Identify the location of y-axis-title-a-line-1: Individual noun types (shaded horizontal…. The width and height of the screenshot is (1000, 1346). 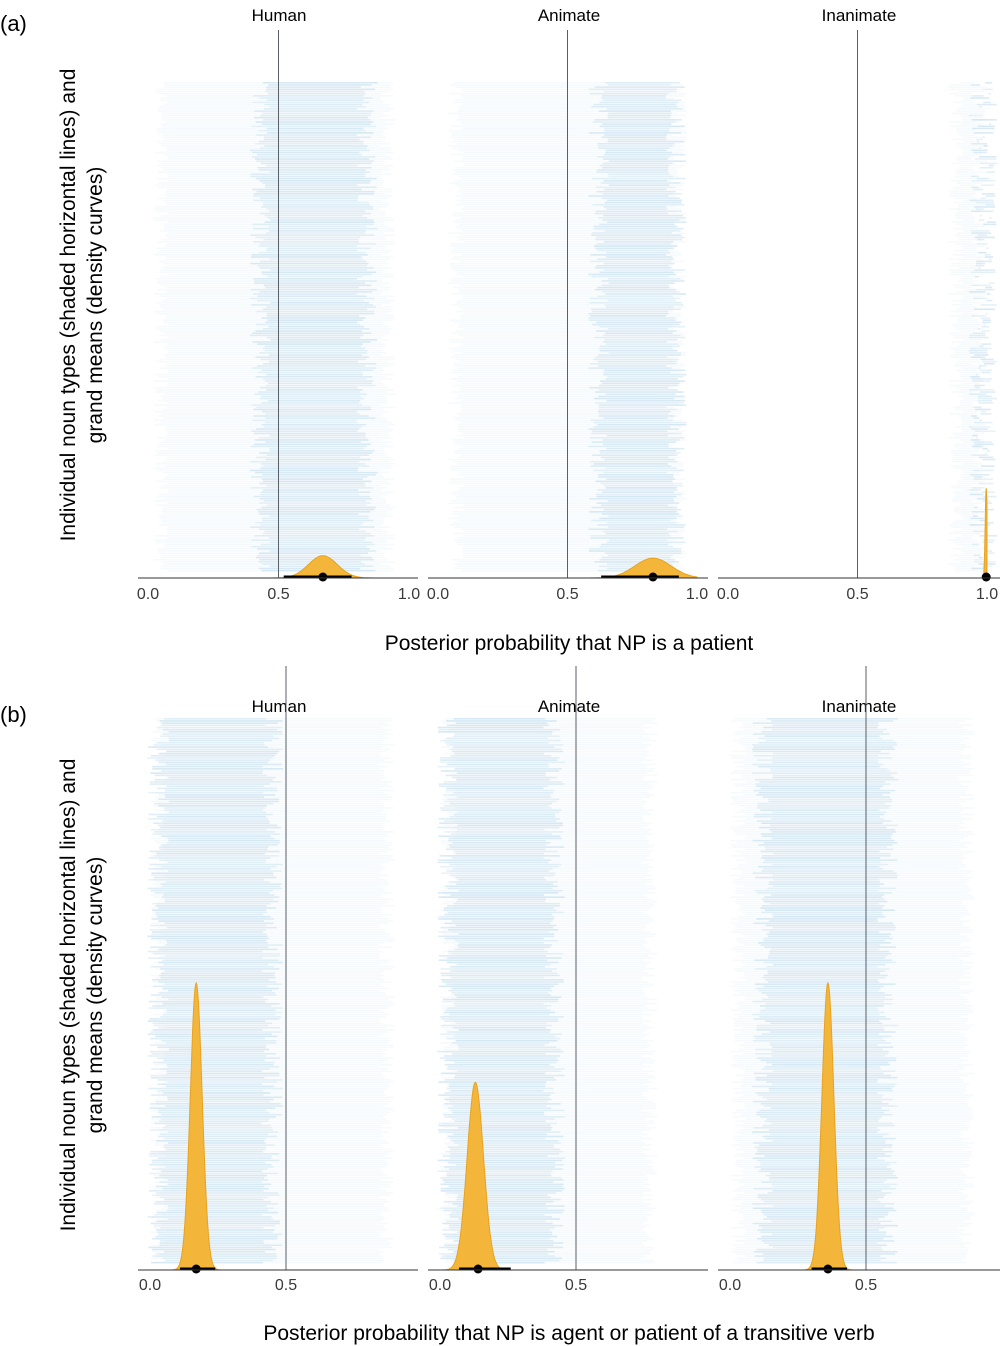
(68, 305).